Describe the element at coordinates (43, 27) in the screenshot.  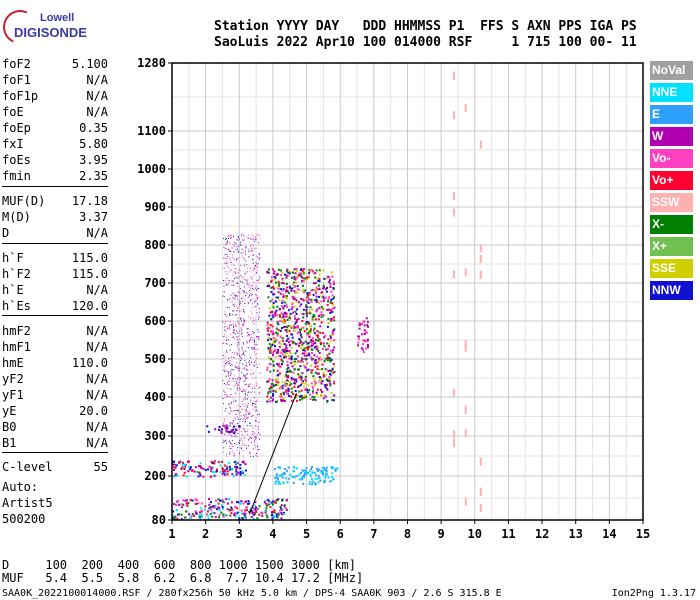
I see `digisonde-logo: Lowell DIGISONDE` at that location.